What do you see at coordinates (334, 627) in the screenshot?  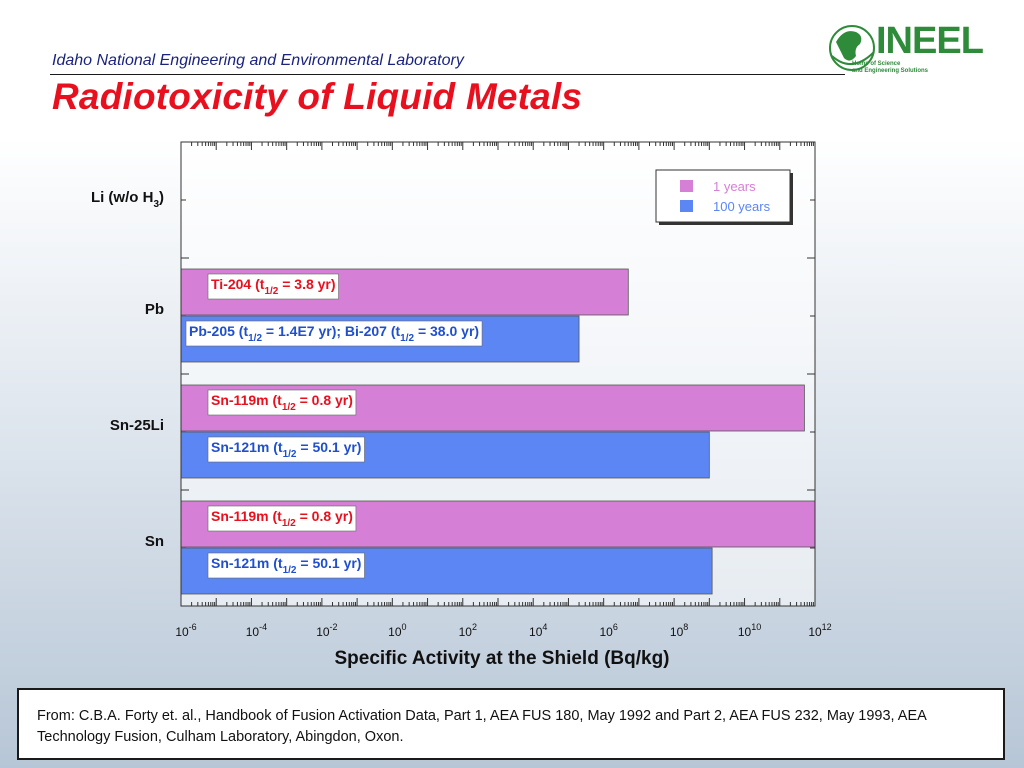 I see `x-tick-exponent: -2` at bounding box center [334, 627].